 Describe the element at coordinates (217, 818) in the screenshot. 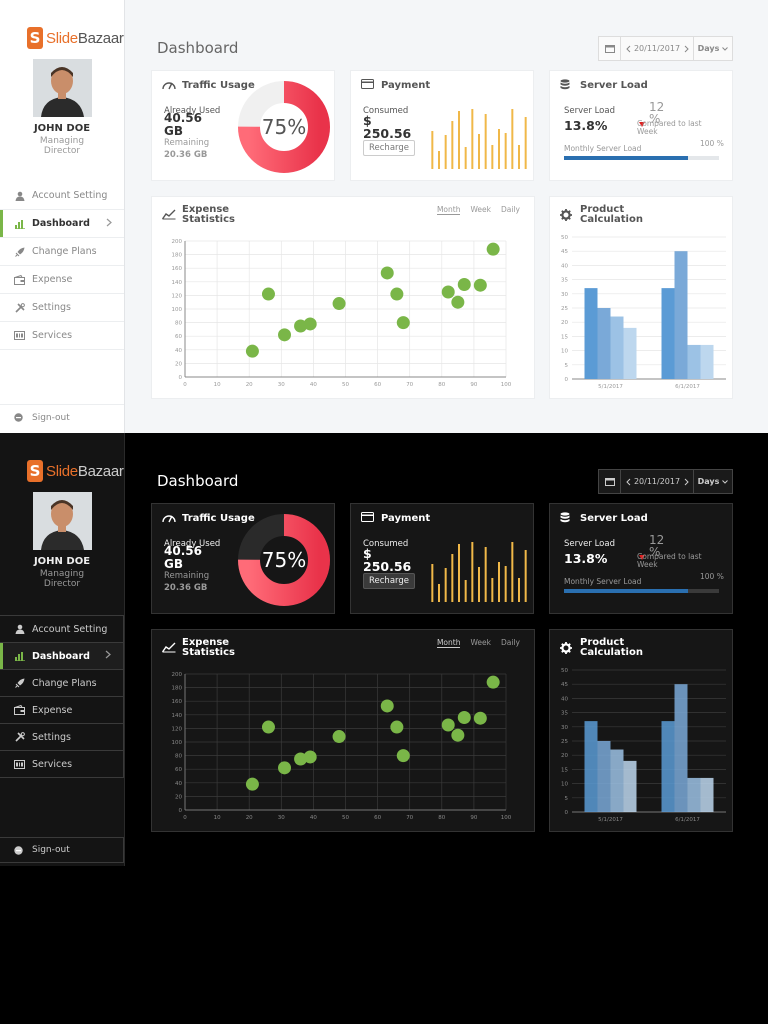

I see `x-tick-label: 10` at that location.